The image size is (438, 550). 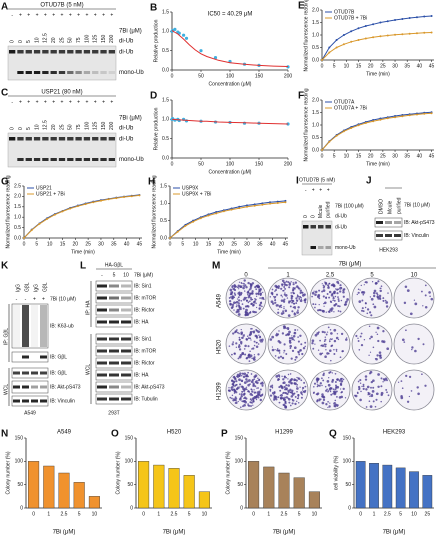 What do you see at coordinates (54, 127) in the screenshot?
I see `dose-label: 20` at bounding box center [54, 127].